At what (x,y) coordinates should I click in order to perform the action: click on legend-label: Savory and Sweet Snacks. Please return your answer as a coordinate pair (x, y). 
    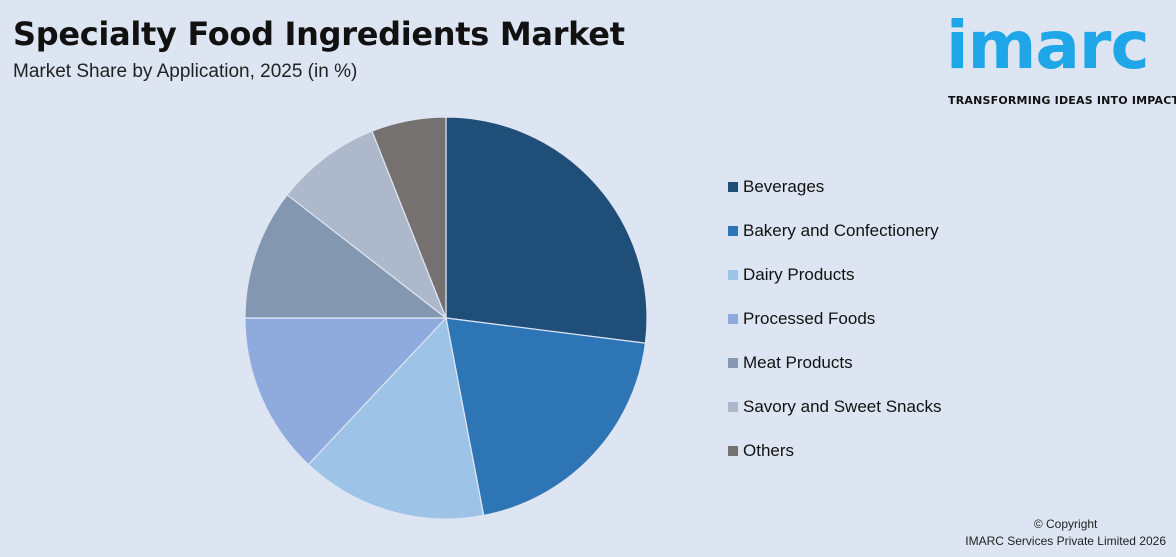
    Looking at the image, I should click on (842, 406).